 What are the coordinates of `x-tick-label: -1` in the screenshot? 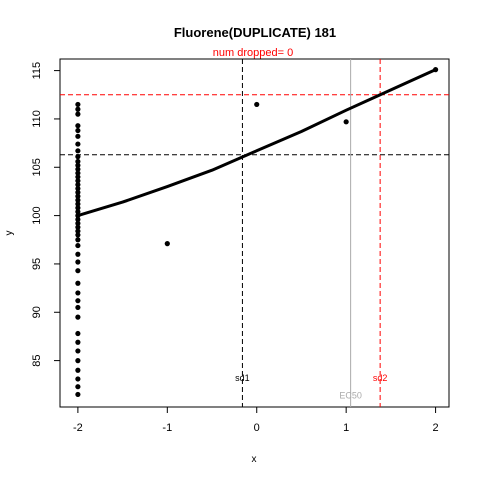 It's located at (167, 428).